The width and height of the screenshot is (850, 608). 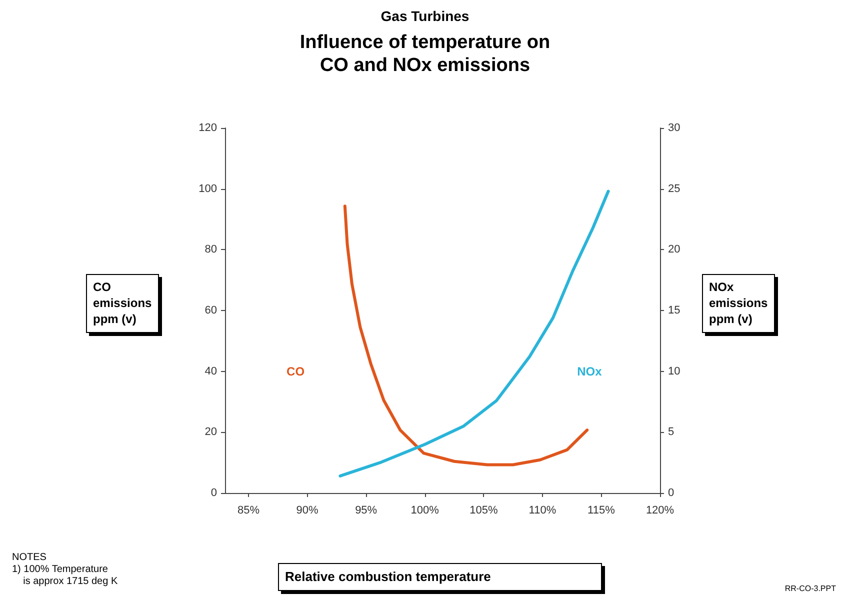 I want to click on x-tick-label: 90%, so click(x=307, y=510).